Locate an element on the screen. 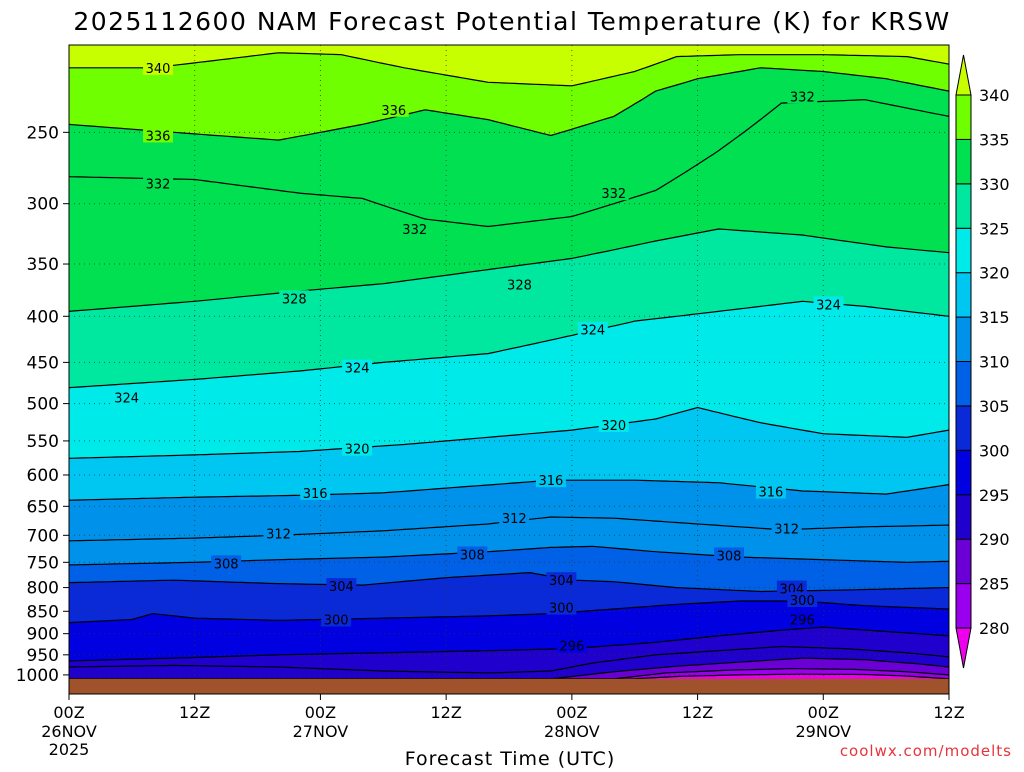  y-tick-label: 800 is located at coordinates (43, 589).